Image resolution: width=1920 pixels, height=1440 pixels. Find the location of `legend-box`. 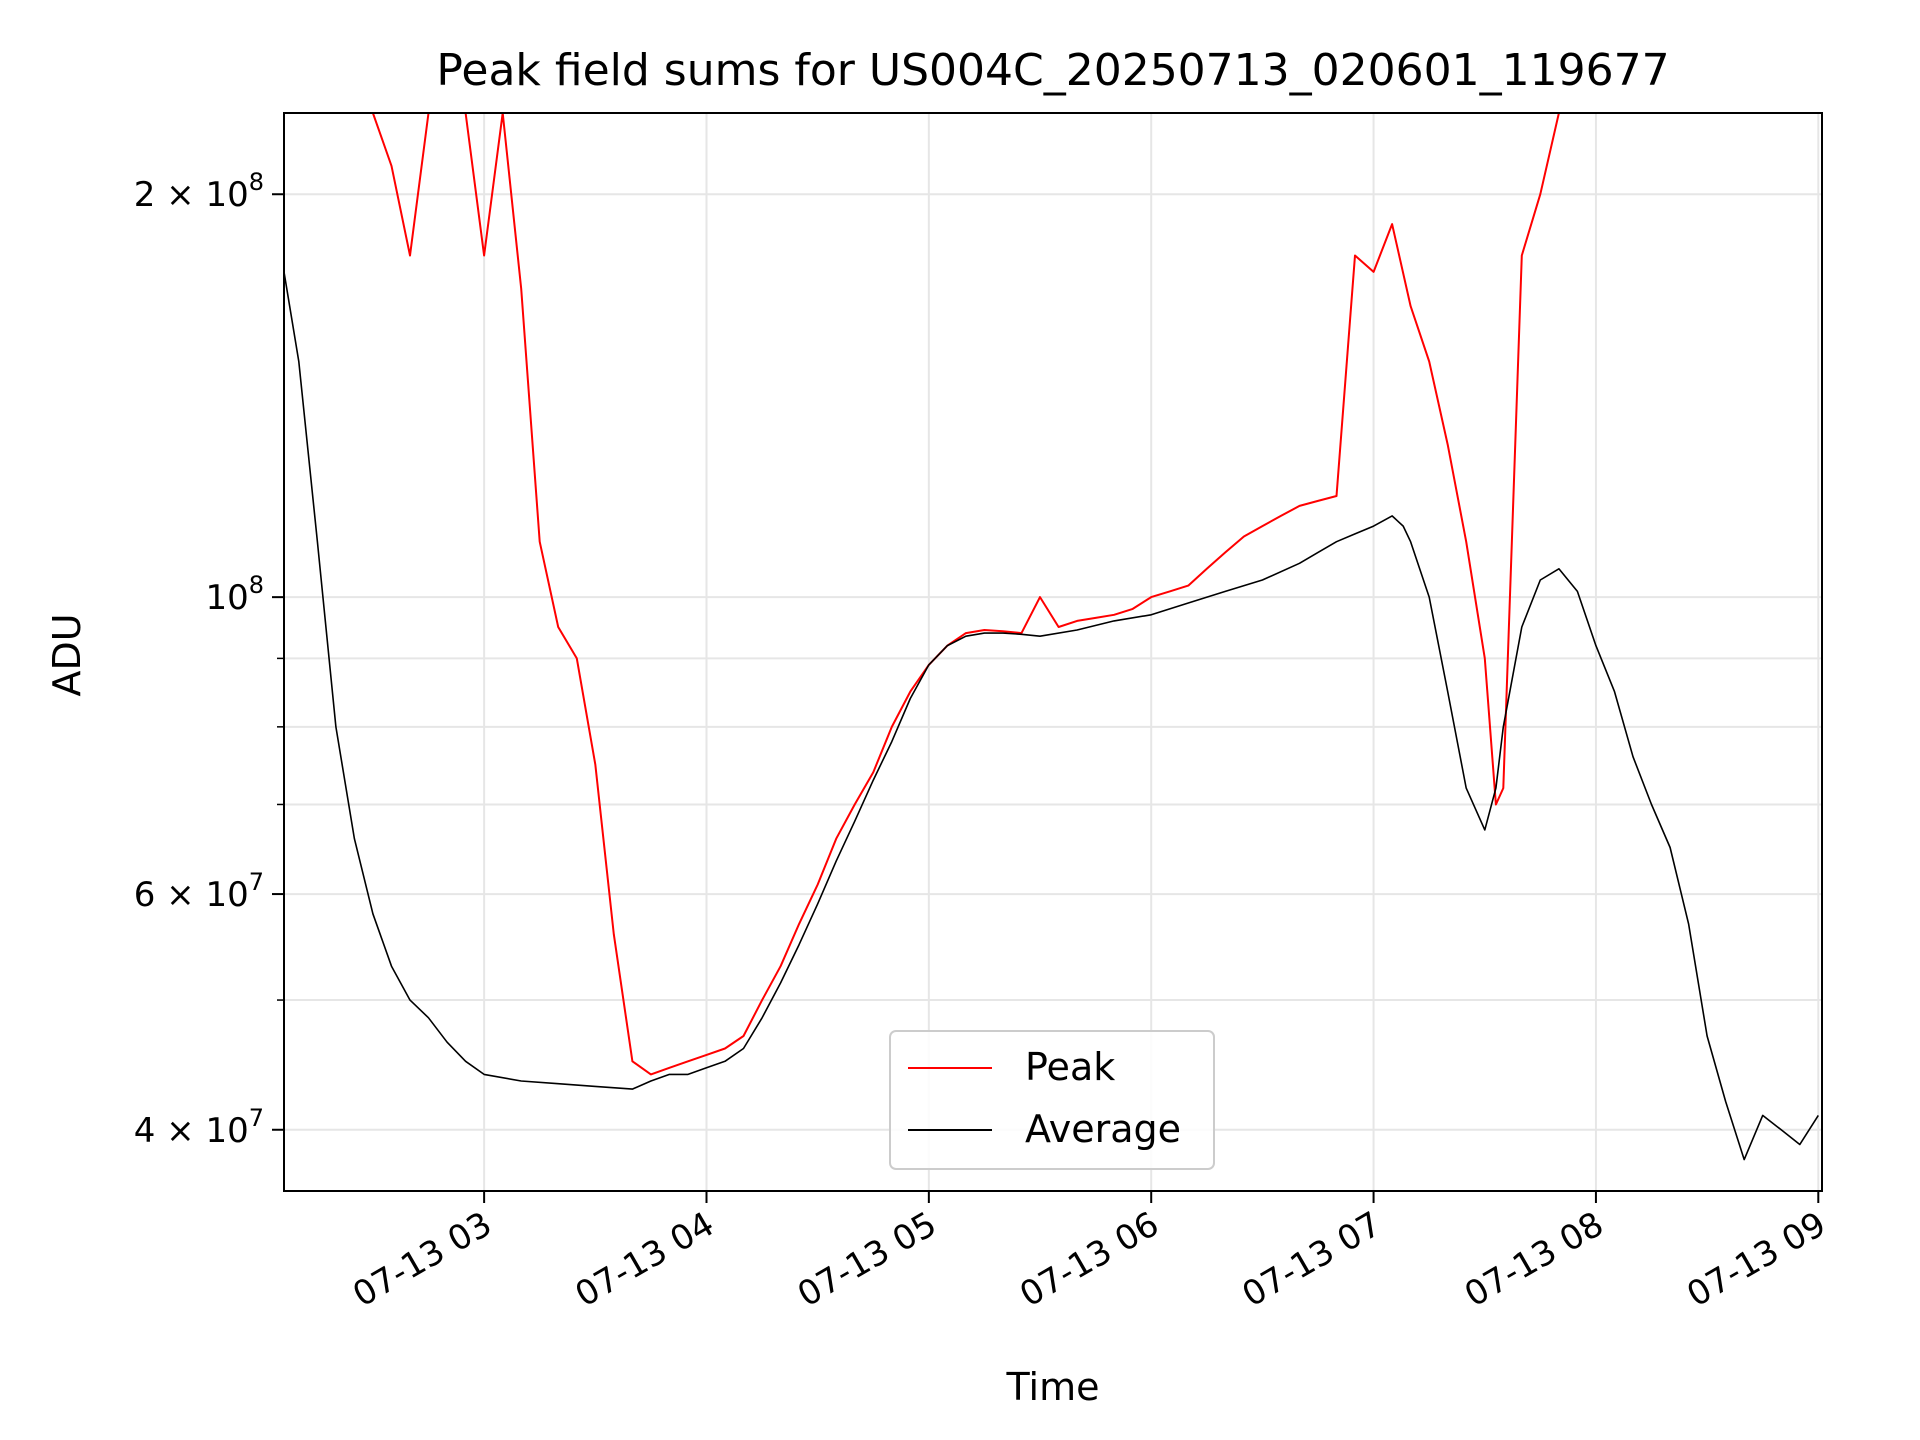

legend-box is located at coordinates (1052, 1100).